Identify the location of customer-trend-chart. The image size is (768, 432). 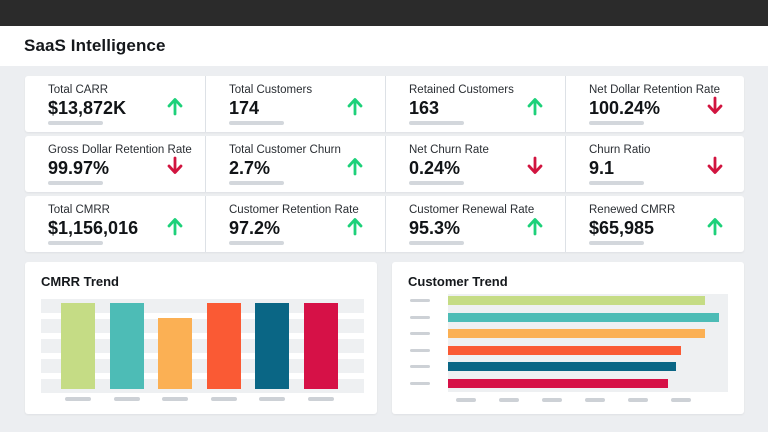
(569, 347).